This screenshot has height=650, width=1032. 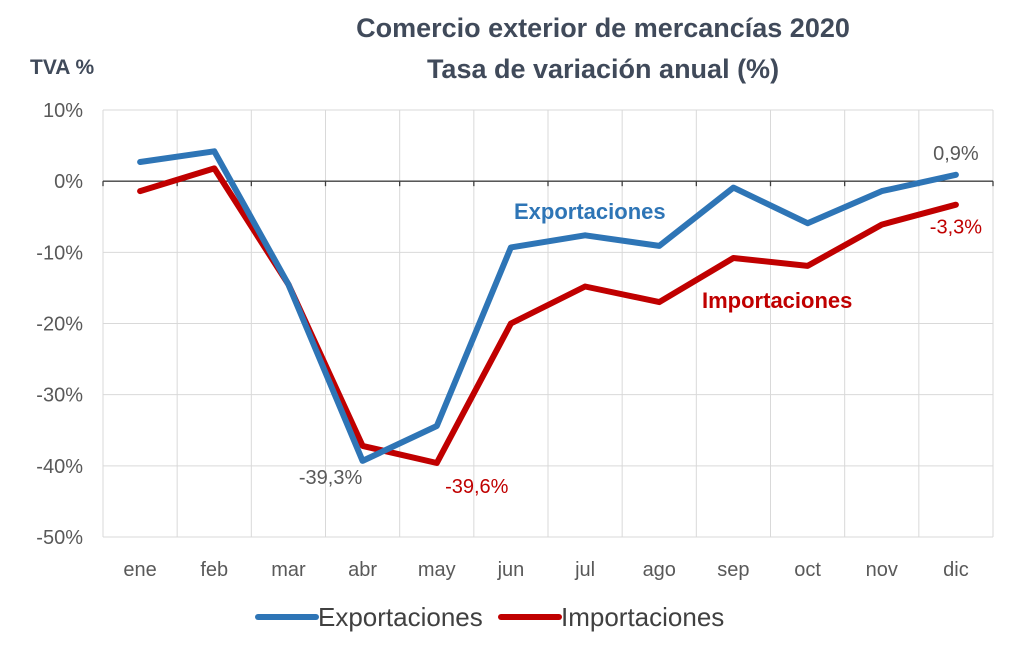 I want to click on chart-title: Comercio exterior de mercancías 2020, so click(x=603, y=28).